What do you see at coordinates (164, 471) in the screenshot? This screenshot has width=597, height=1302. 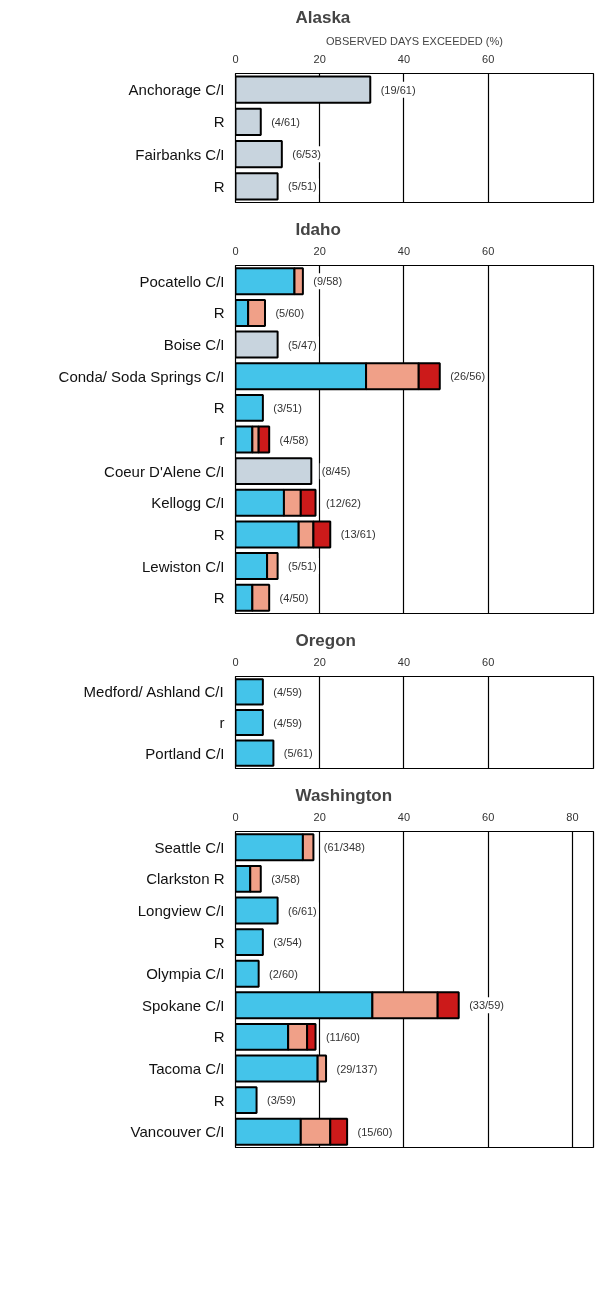 I see `y-tick-label: Coeur D'Alene C/I` at bounding box center [164, 471].